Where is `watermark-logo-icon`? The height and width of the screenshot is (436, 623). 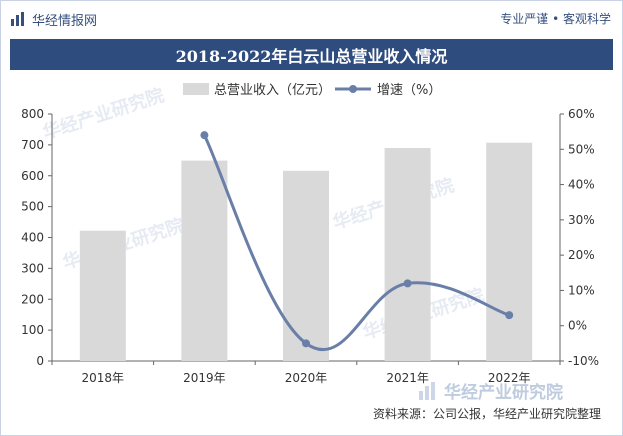 watermark-logo-icon is located at coordinates (427, 390).